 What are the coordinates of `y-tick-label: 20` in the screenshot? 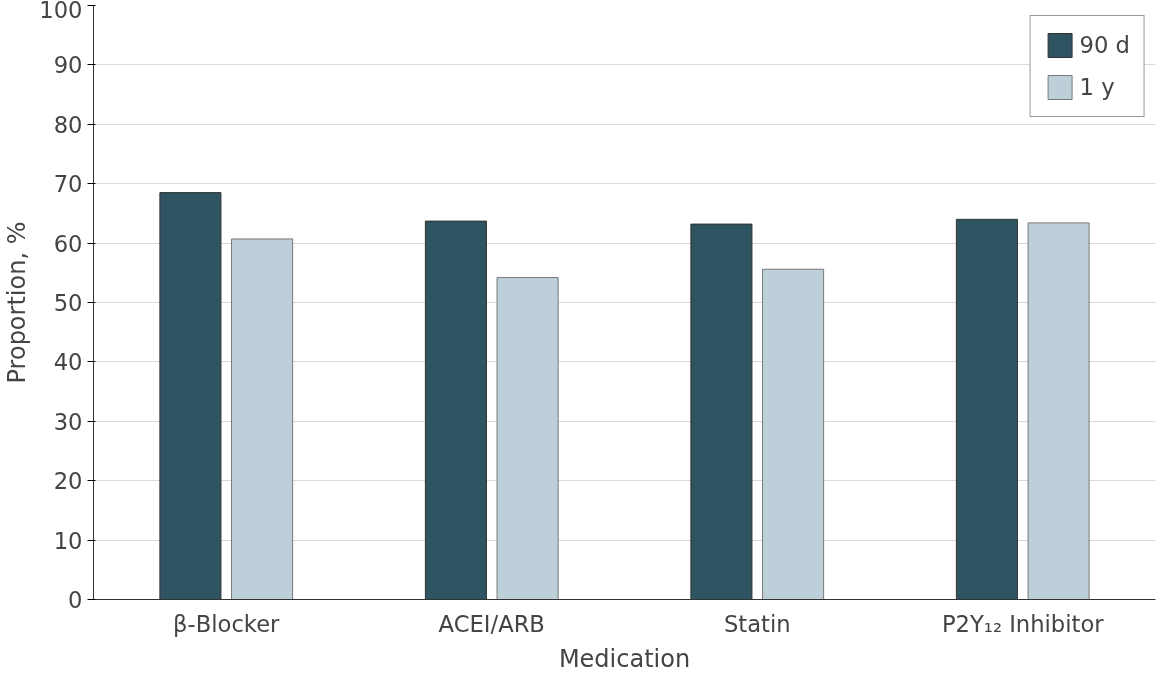 It's located at (68, 481).